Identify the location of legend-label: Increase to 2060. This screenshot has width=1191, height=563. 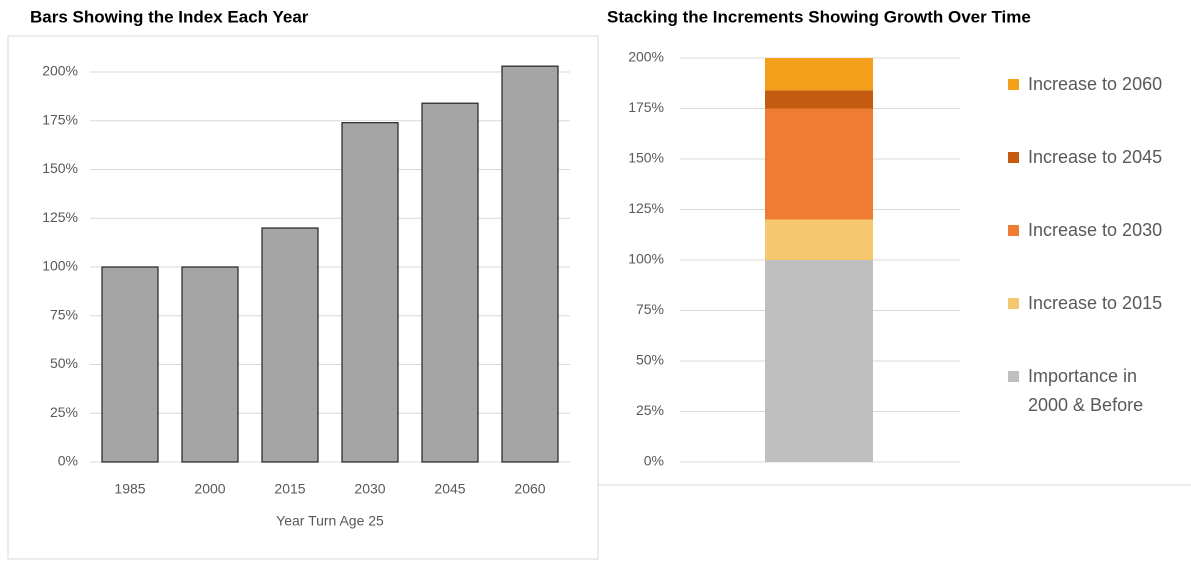
(1095, 84).